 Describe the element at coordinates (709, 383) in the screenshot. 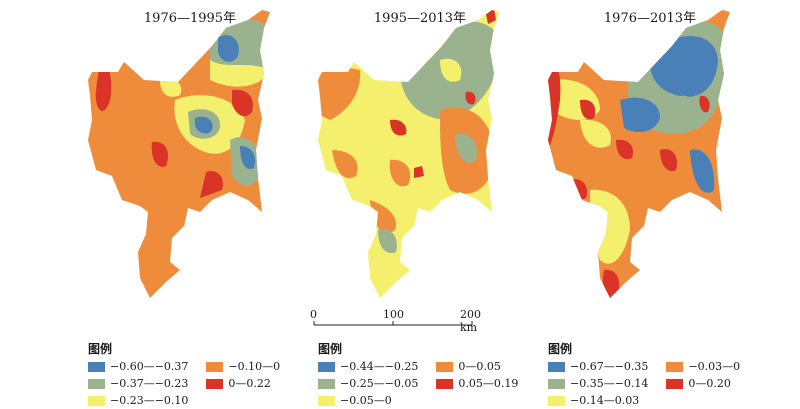

I see `legend-label: 0—0.20` at that location.